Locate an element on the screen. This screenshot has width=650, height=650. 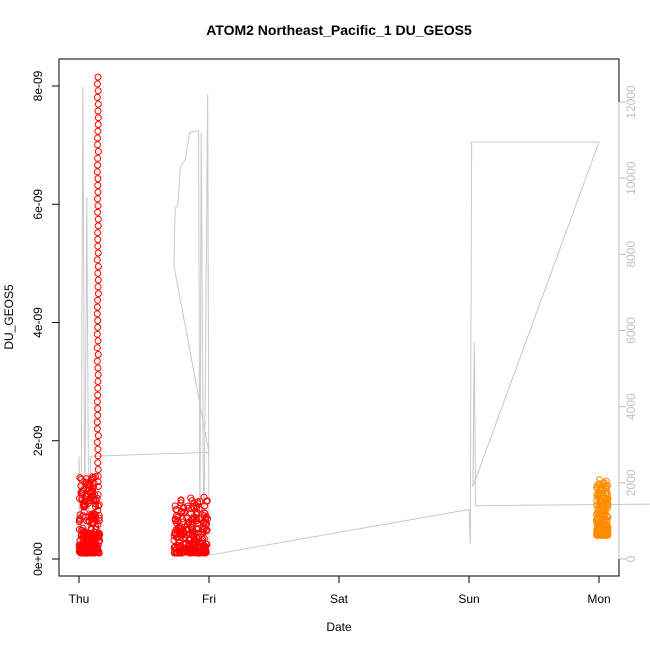
y-left-tick-label: 4e-09 is located at coordinates (38, 322).